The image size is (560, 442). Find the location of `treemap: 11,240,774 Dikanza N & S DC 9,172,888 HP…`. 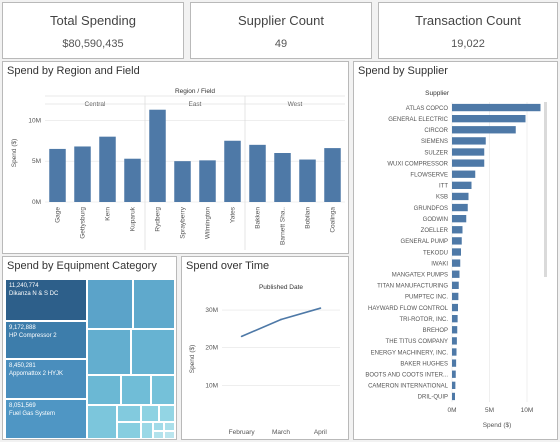

treemap: 11,240,774 Dikanza N & S DC 9,172,888 HP… is located at coordinates (90, 359).